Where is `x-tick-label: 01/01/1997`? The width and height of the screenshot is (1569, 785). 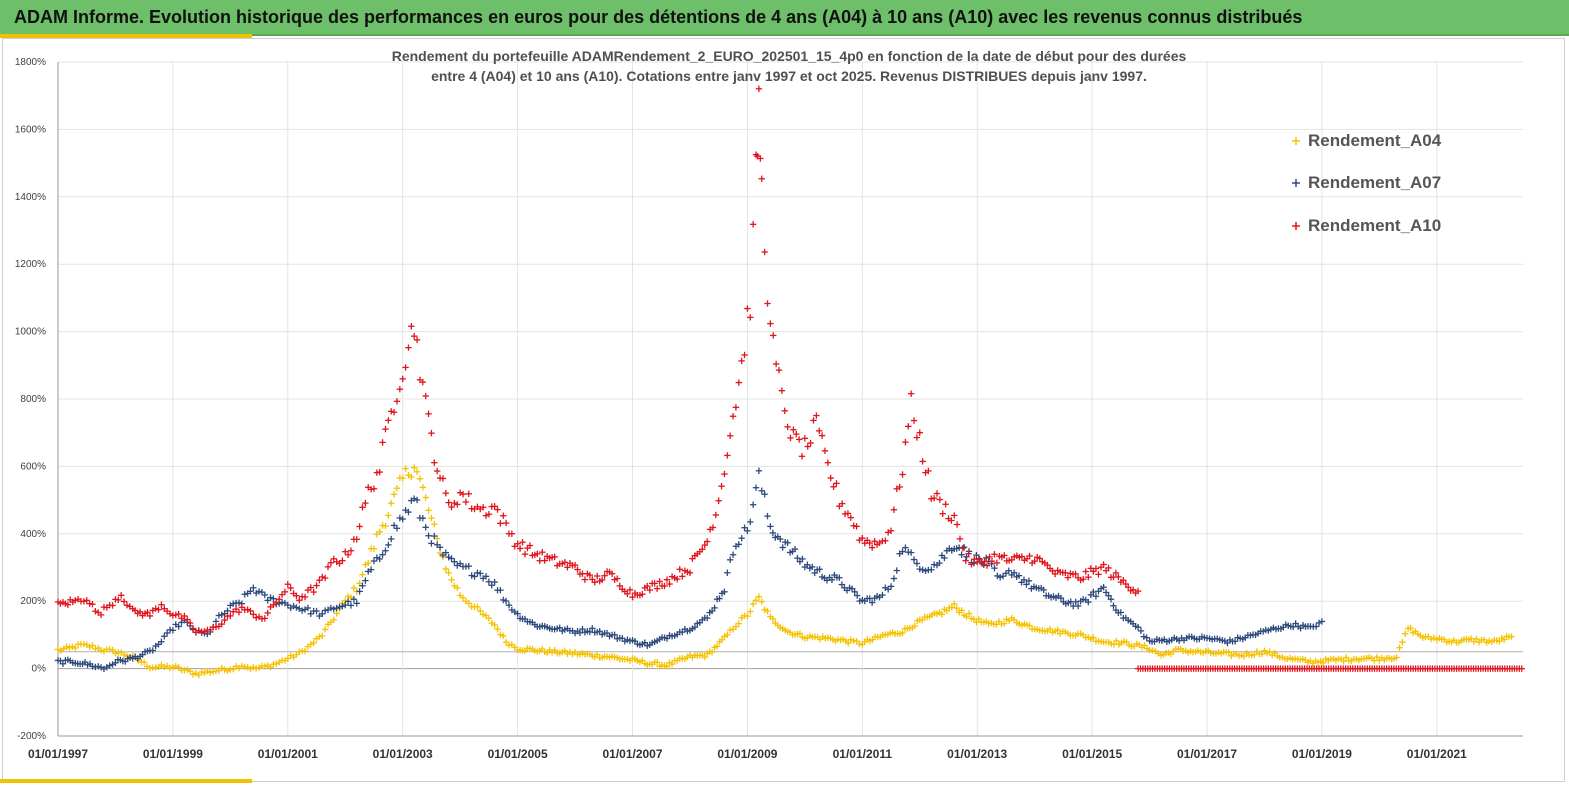 x-tick-label: 01/01/1997 is located at coordinates (58, 754).